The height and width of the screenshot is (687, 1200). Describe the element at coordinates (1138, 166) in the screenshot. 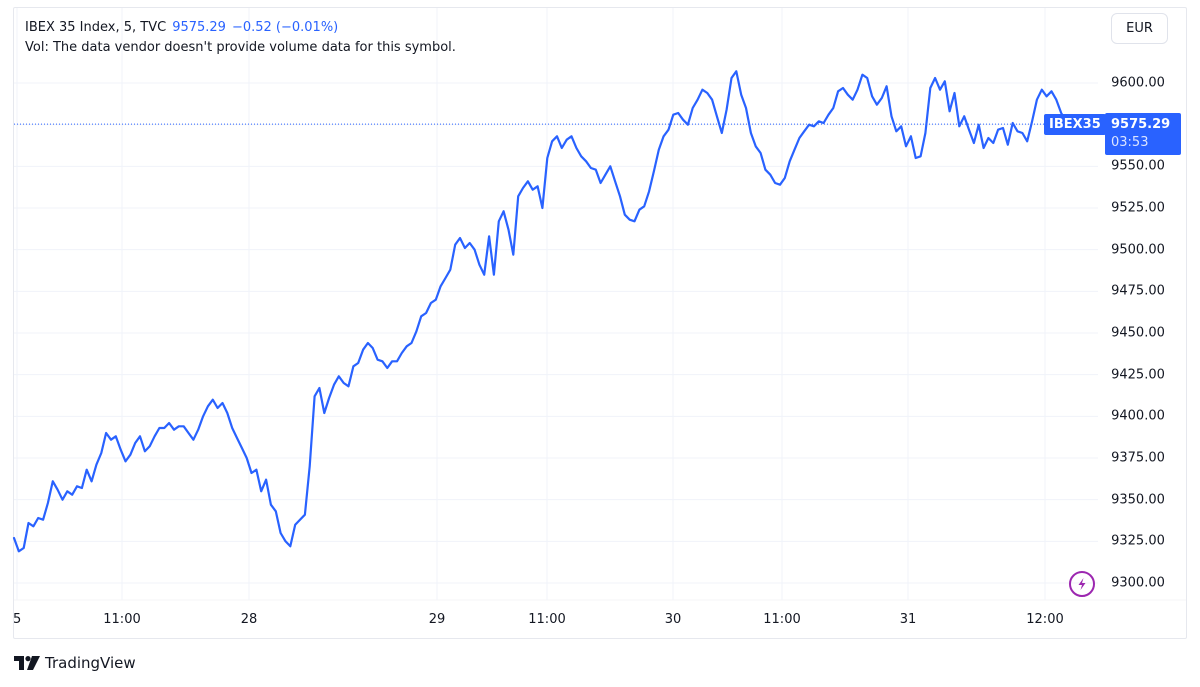

I see `price-axis-label: 9550.00` at that location.